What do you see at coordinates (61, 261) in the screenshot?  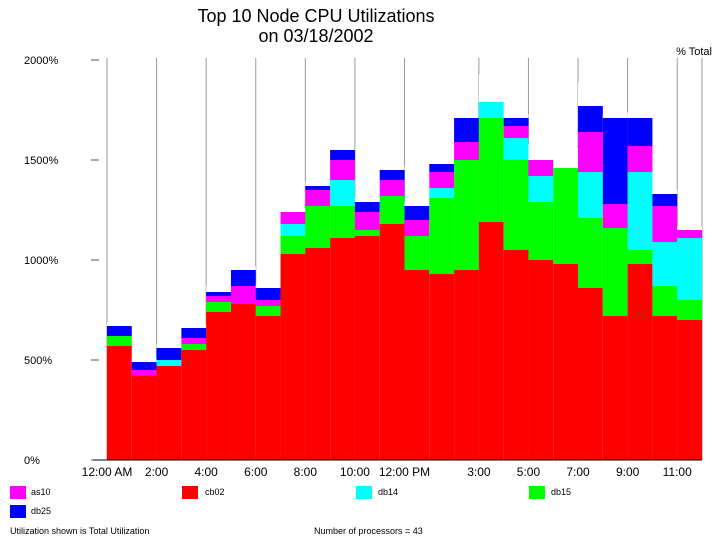 I see `y-axis: 0% 500% 1000% 1500% 2000%` at bounding box center [61, 261].